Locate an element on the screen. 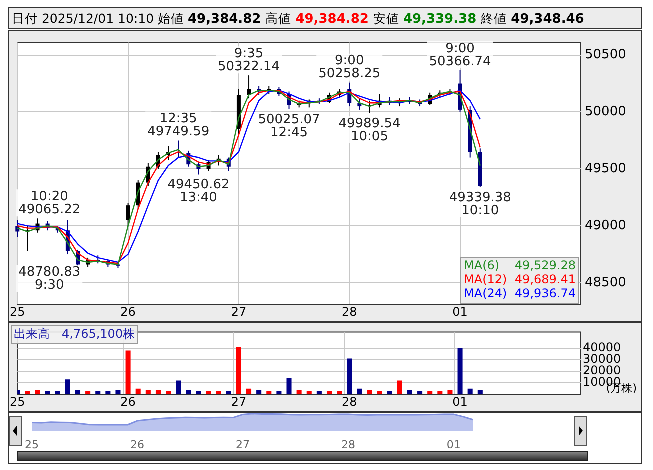 The width and height of the screenshot is (653, 470). y-tick-label: 40000 is located at coordinates (602, 347).